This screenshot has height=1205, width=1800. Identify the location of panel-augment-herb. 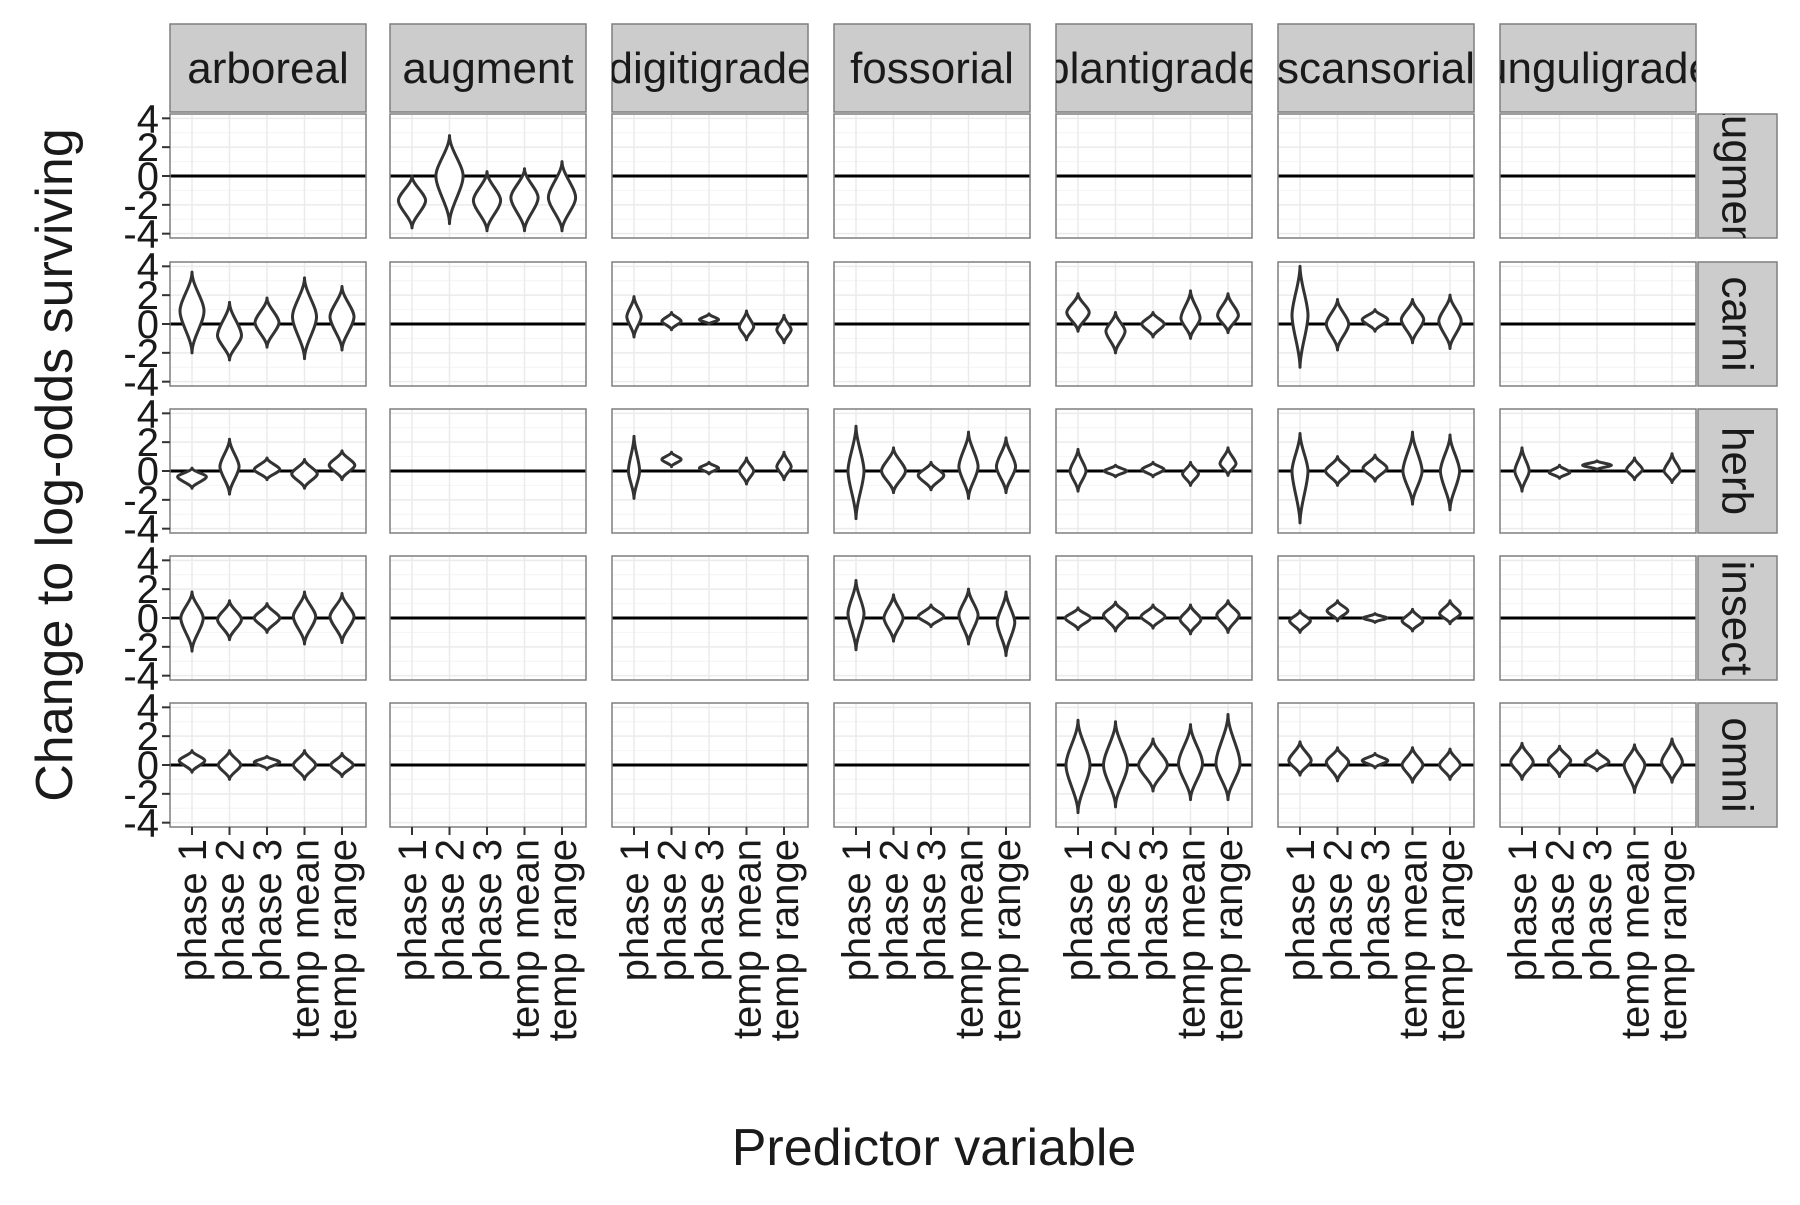
(488, 471).